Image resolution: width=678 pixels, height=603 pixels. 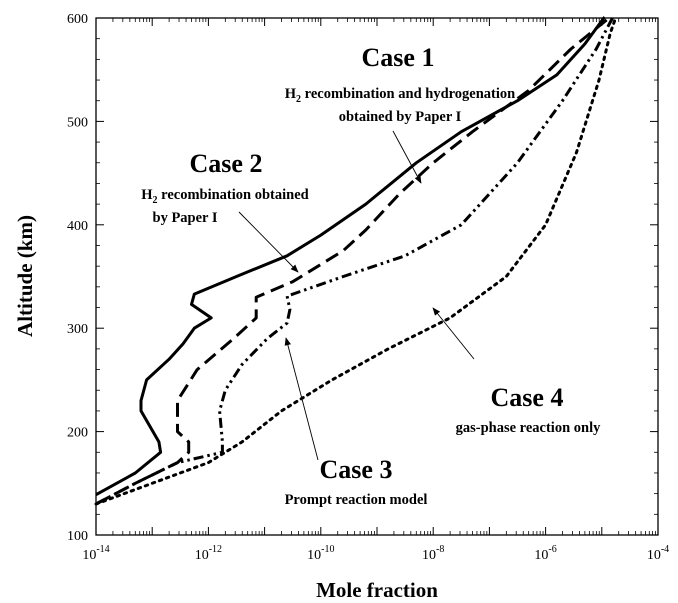 What do you see at coordinates (400, 95) in the screenshot?
I see `annotation-text-case1: H2 recombination and hydrogenation` at bounding box center [400, 95].